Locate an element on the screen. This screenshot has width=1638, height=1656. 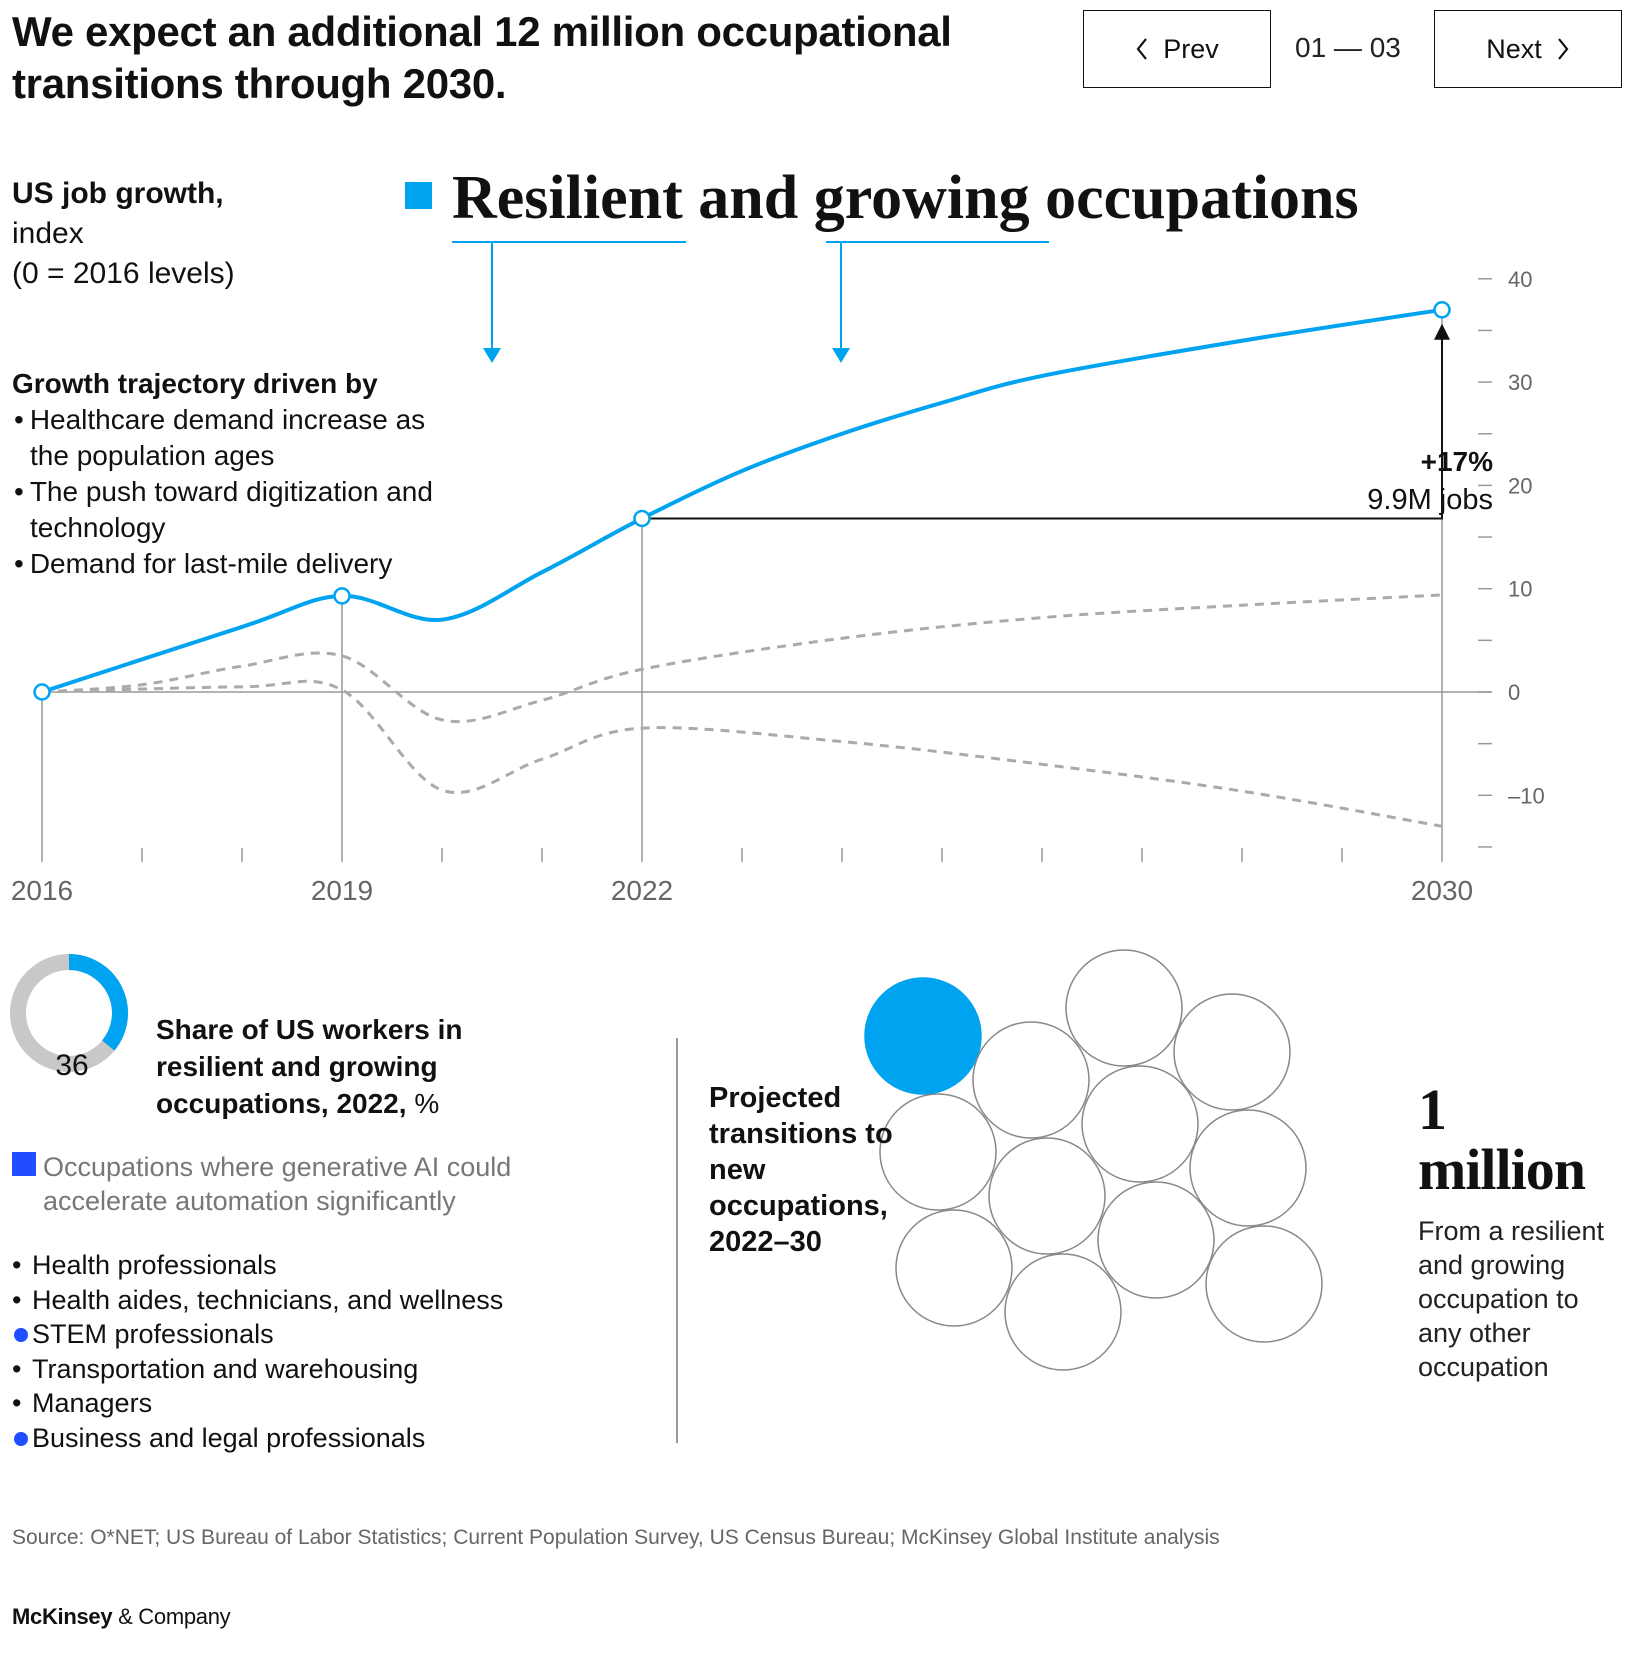
occupation-label: Managers is located at coordinates (92, 1403).